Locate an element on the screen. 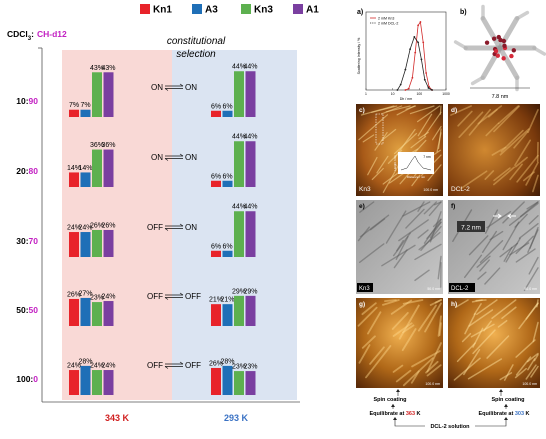 The image size is (546, 439). dcl-solution: DCL-2 solution is located at coordinates (450, 427).